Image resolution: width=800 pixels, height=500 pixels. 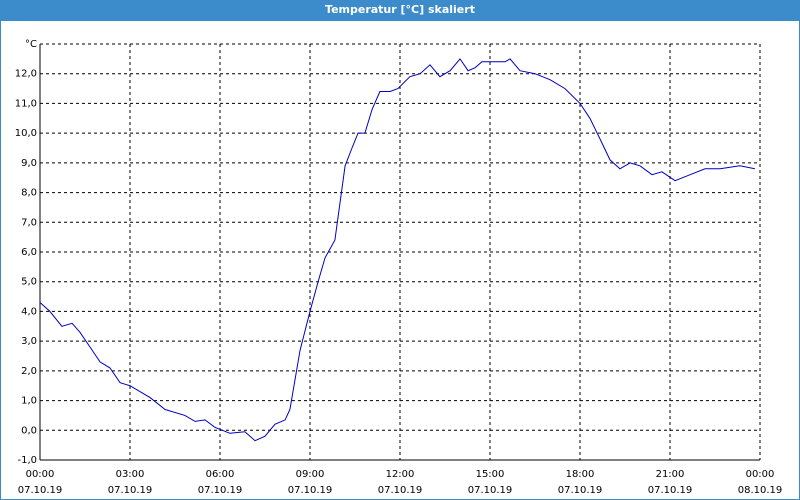 What do you see at coordinates (26, 103) in the screenshot?
I see `y-tick-label: 11,0` at bounding box center [26, 103].